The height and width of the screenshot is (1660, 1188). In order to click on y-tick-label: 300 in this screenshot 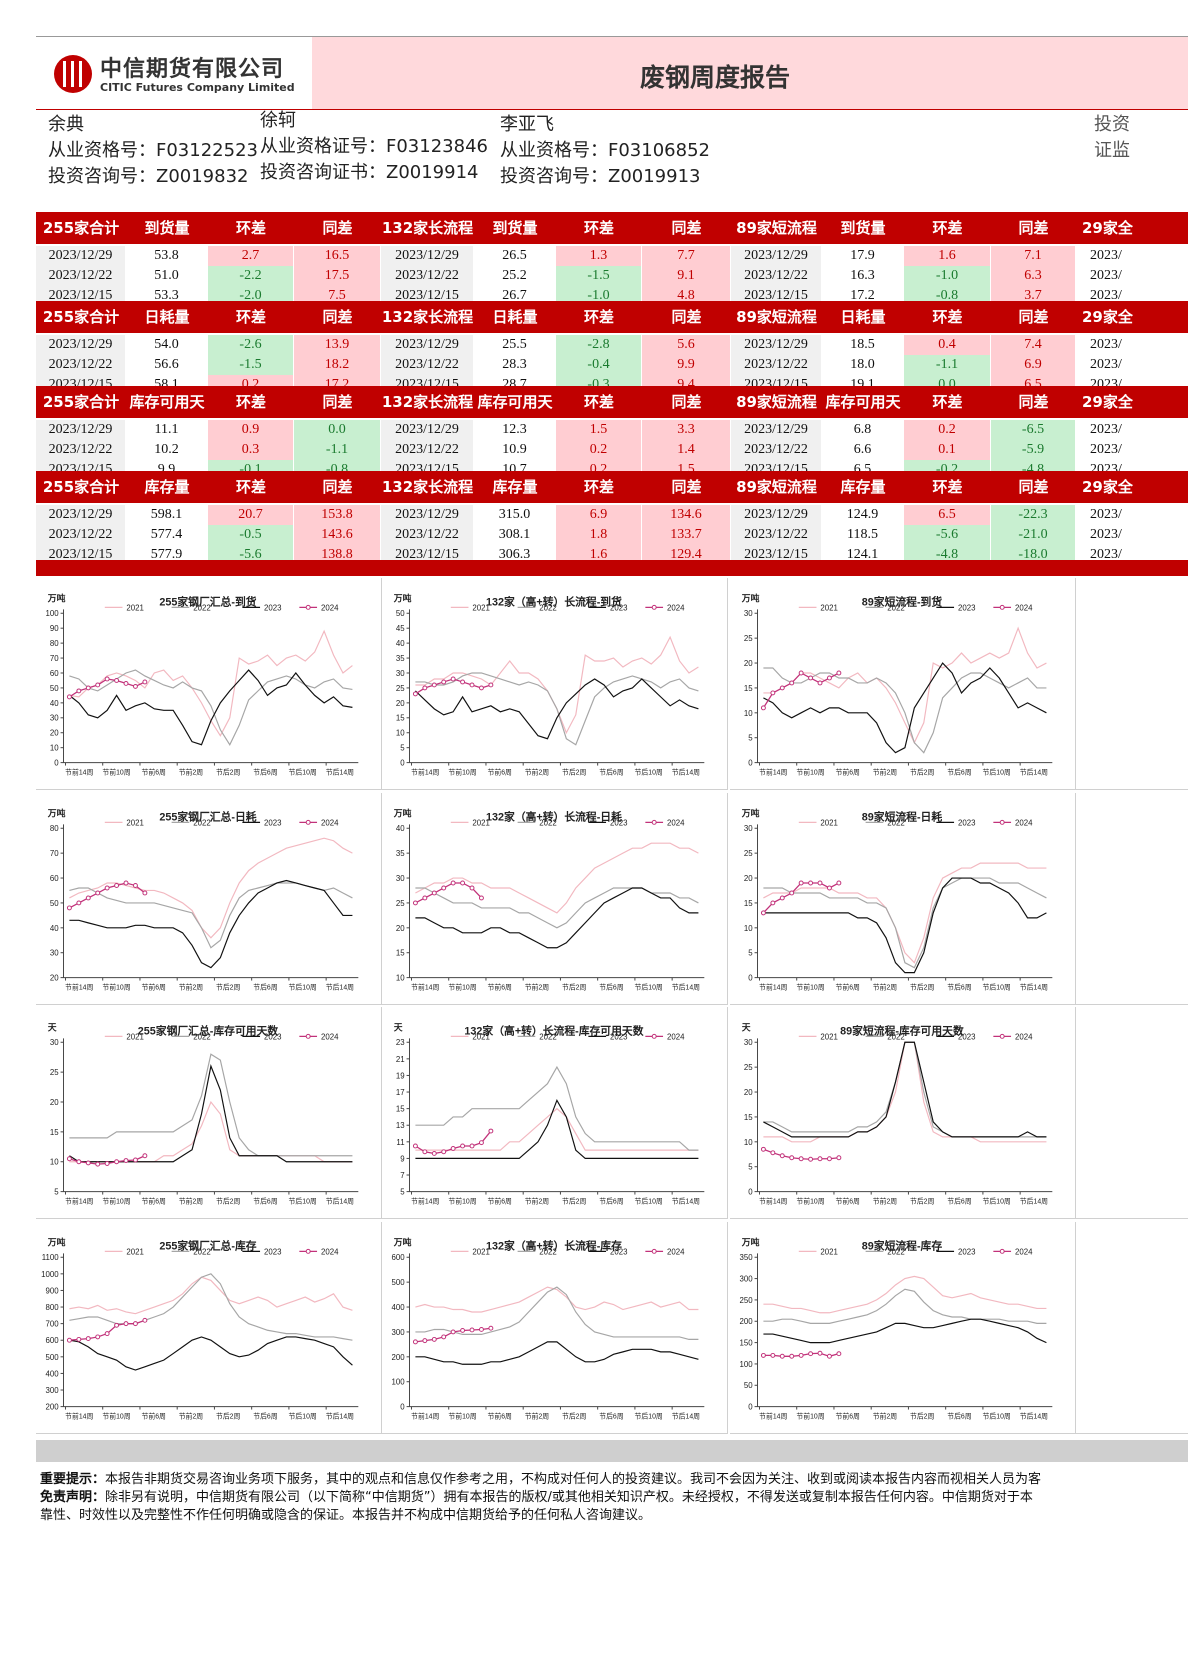, I will do `click(52, 1390)`.